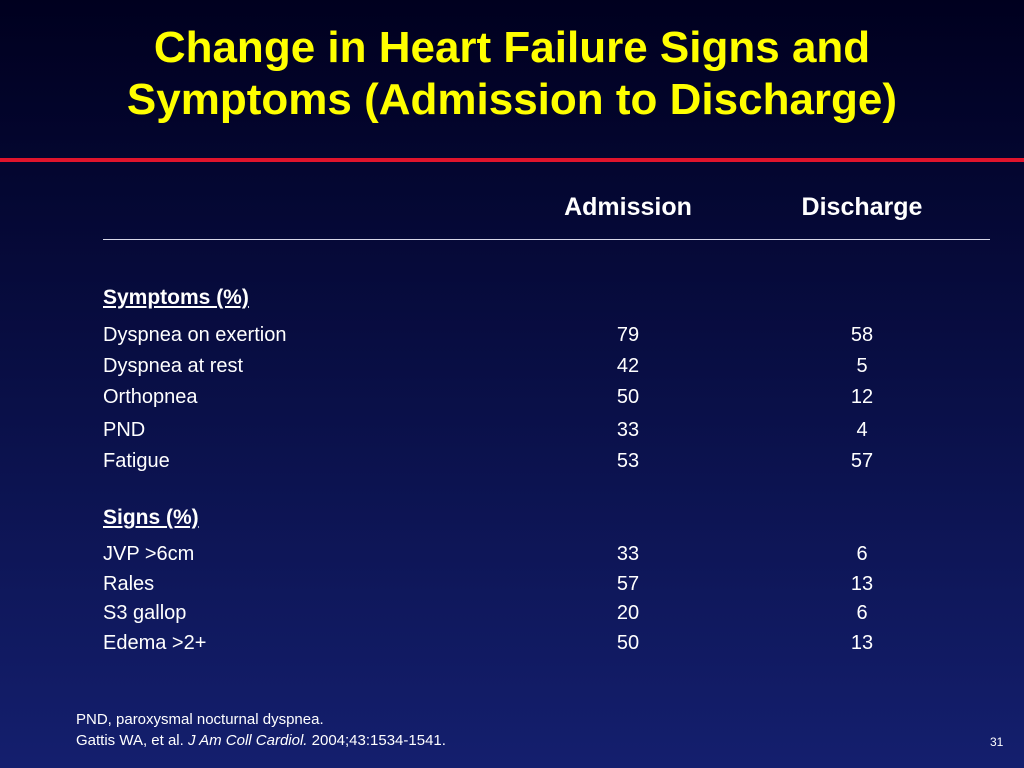 This screenshot has width=1024, height=768. What do you see at coordinates (512, 430) in the screenshot?
I see `table-row: PND 33 4` at bounding box center [512, 430].